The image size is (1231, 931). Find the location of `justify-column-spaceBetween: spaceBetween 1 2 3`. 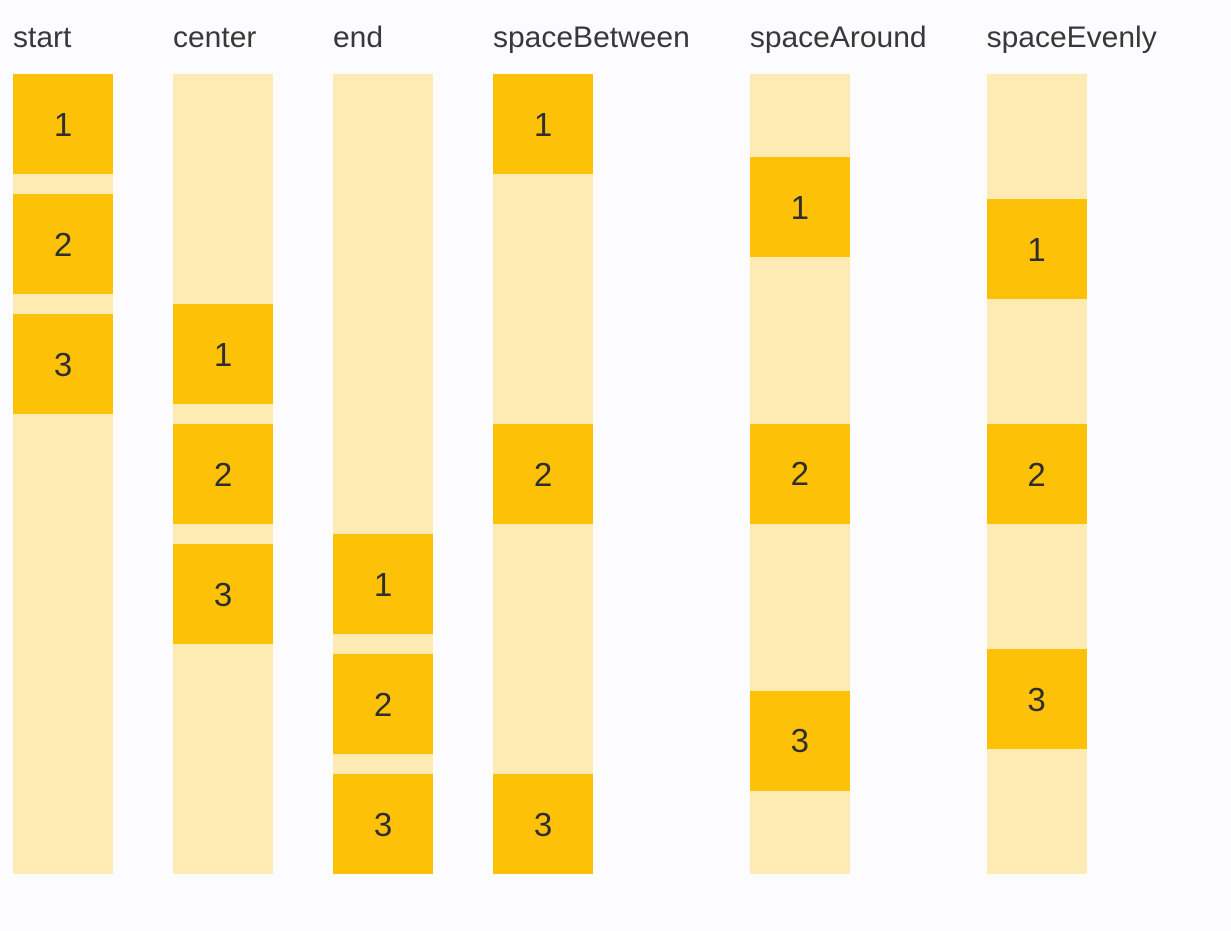

justify-column-spaceBetween: spaceBetween 1 2 3 is located at coordinates (591, 444).